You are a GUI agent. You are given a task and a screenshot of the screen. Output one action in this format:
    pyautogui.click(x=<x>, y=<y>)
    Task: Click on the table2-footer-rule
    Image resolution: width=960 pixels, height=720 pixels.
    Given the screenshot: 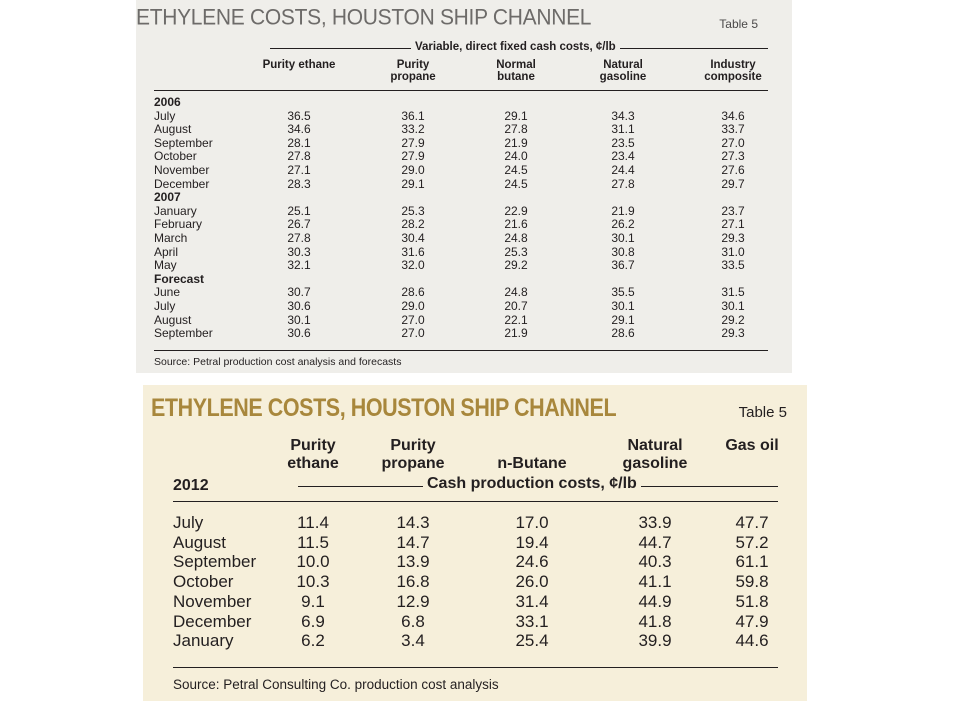 What is the action you would take?
    pyautogui.click(x=475, y=667)
    